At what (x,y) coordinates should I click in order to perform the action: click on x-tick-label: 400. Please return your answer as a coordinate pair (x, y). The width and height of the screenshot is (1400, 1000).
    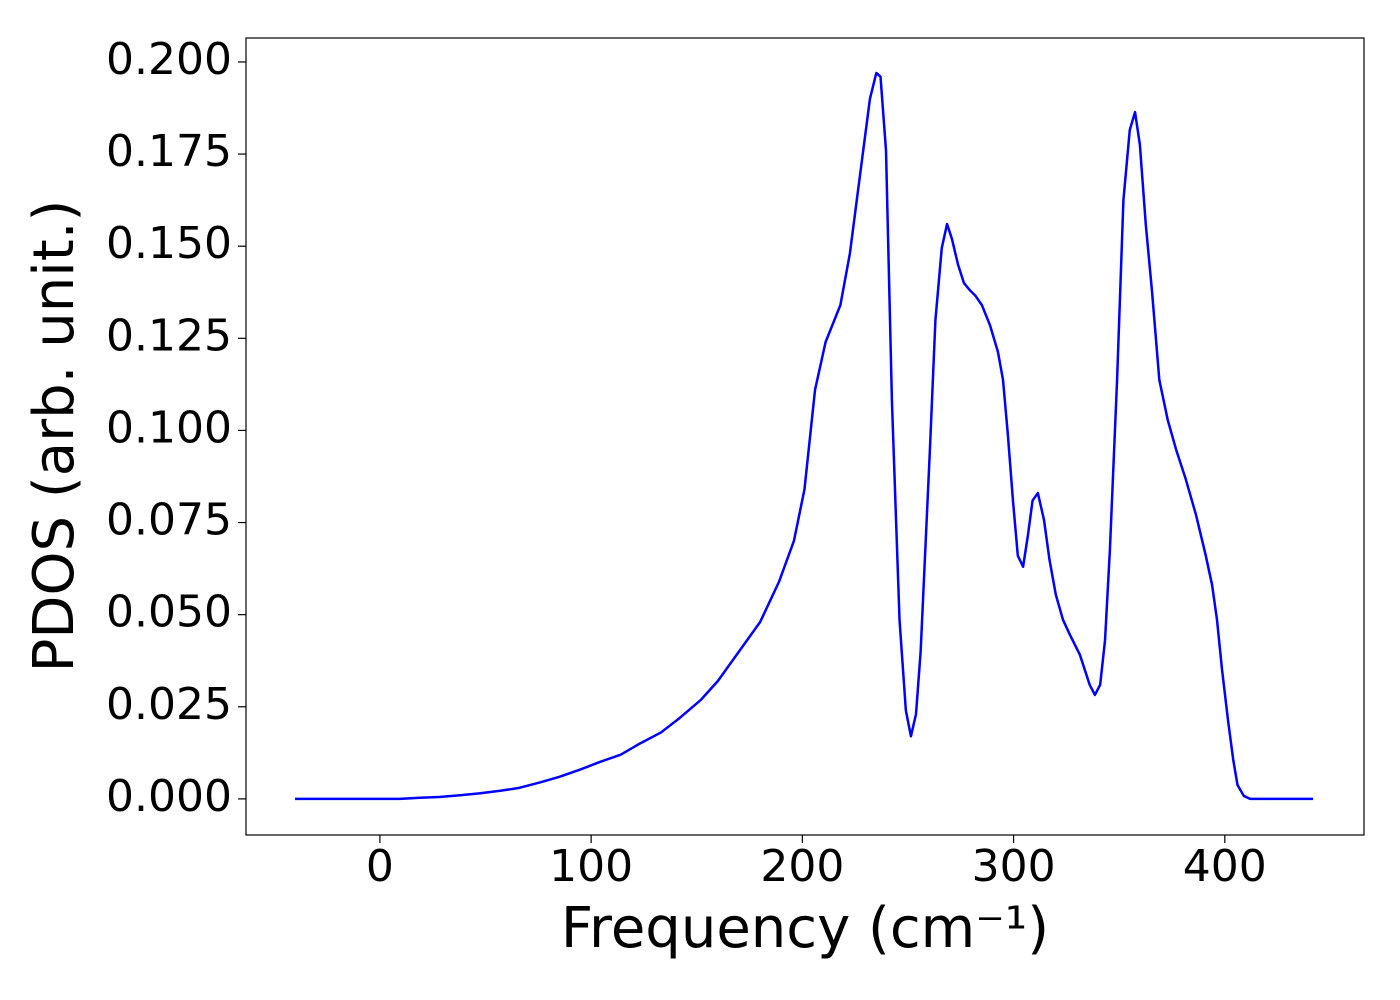
    Looking at the image, I should click on (1225, 866).